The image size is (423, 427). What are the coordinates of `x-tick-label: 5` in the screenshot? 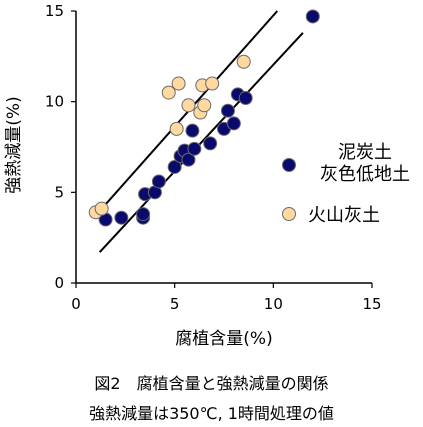 It's located at (175, 304).